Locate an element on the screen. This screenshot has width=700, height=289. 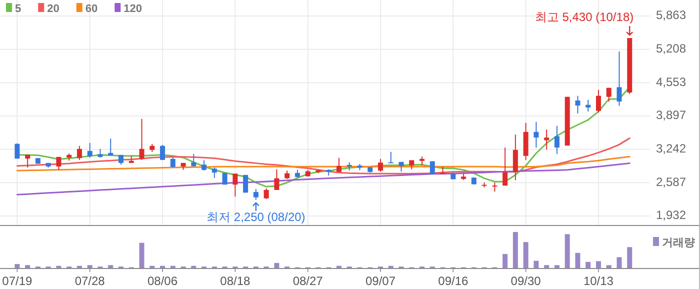
legend-label: 60 is located at coordinates (91, 9).